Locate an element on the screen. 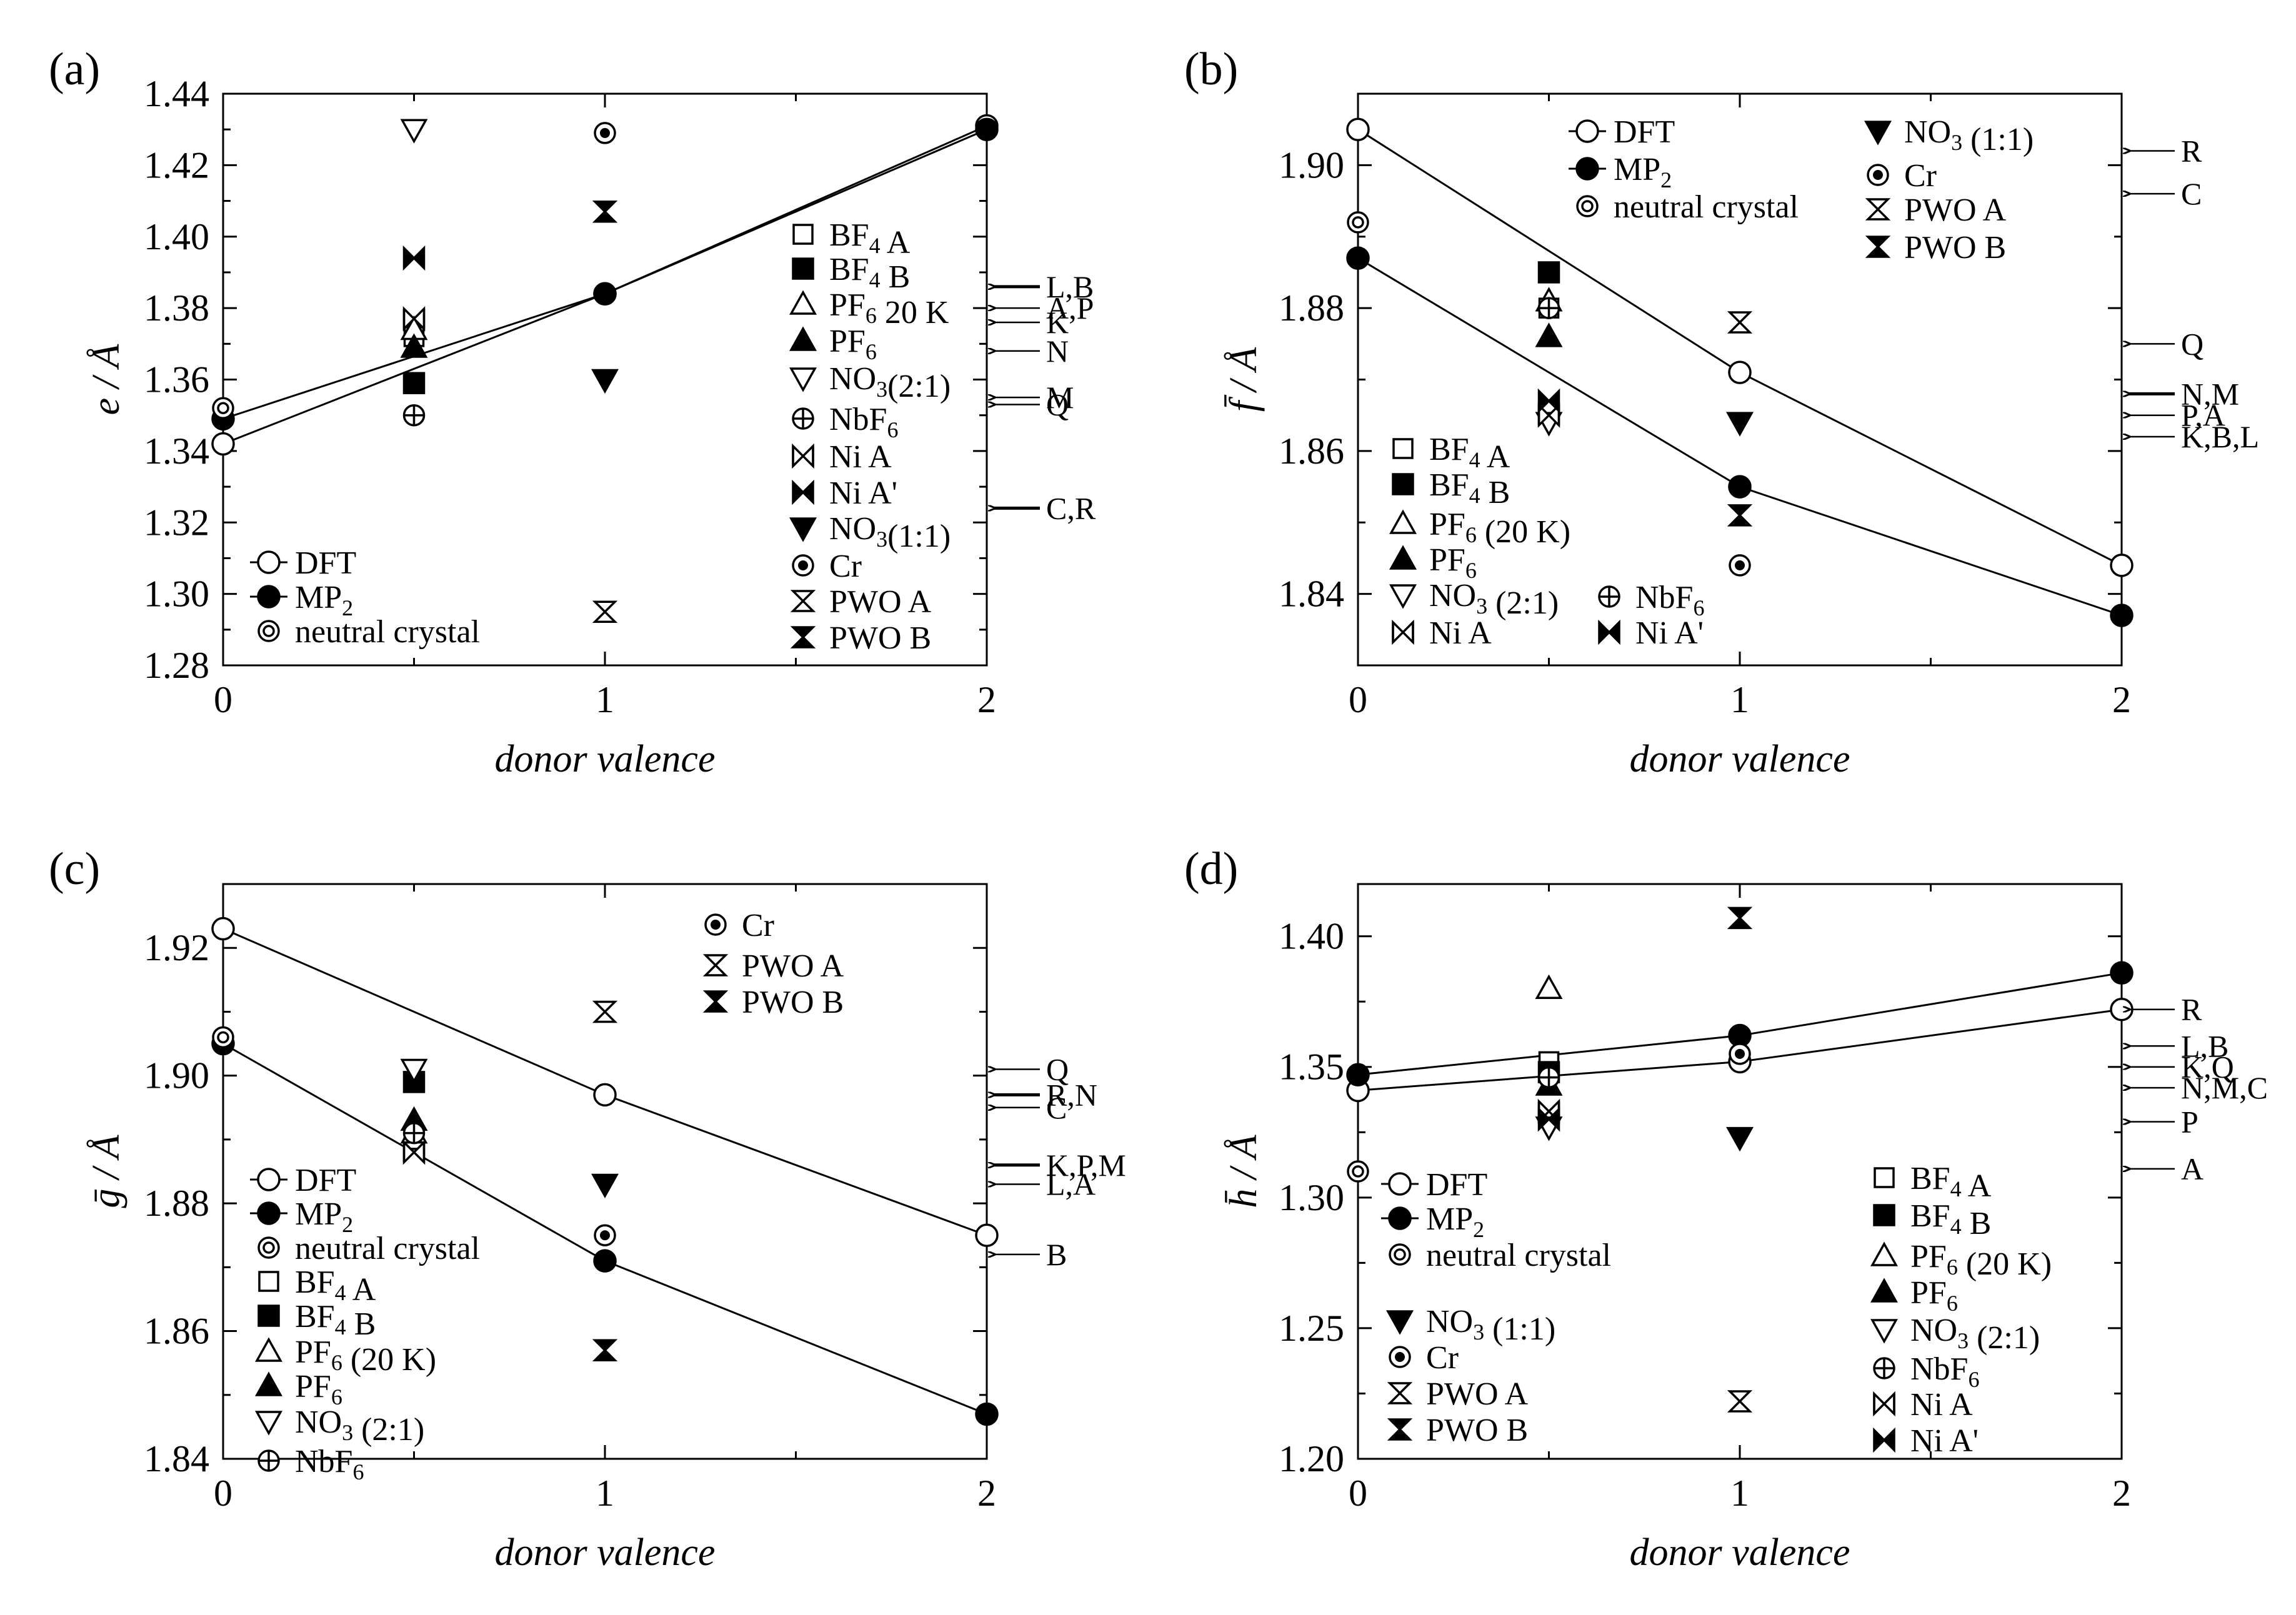 This screenshot has height=1615, width=2296. annotation-label: N,M is located at coordinates (2210, 393).